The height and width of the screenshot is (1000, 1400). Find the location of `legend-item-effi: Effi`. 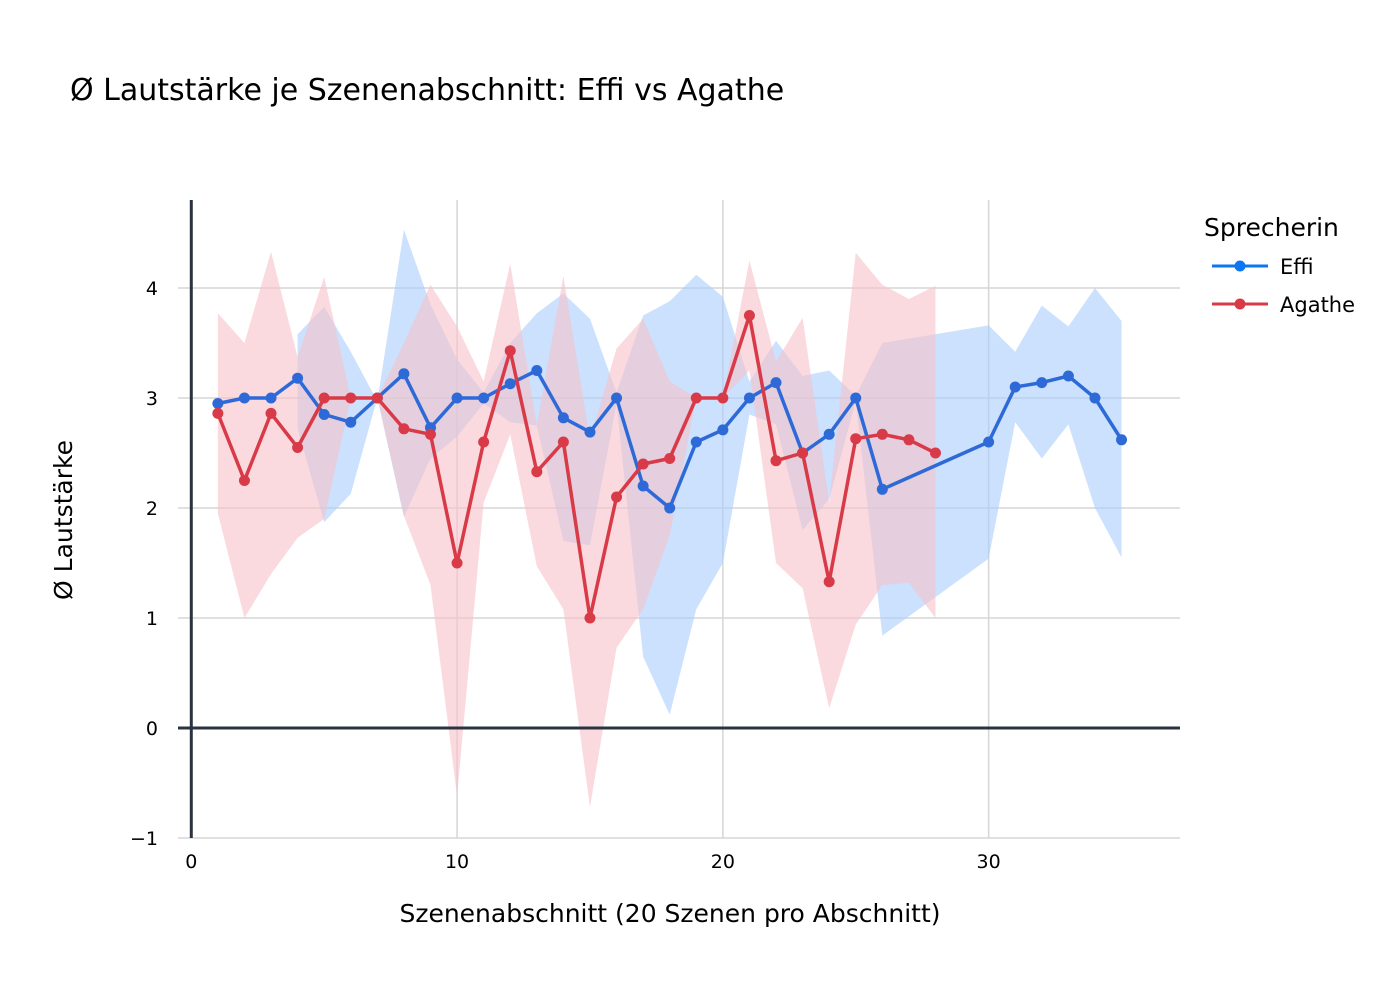

legend-item-effi: Effi is located at coordinates (1263, 267).